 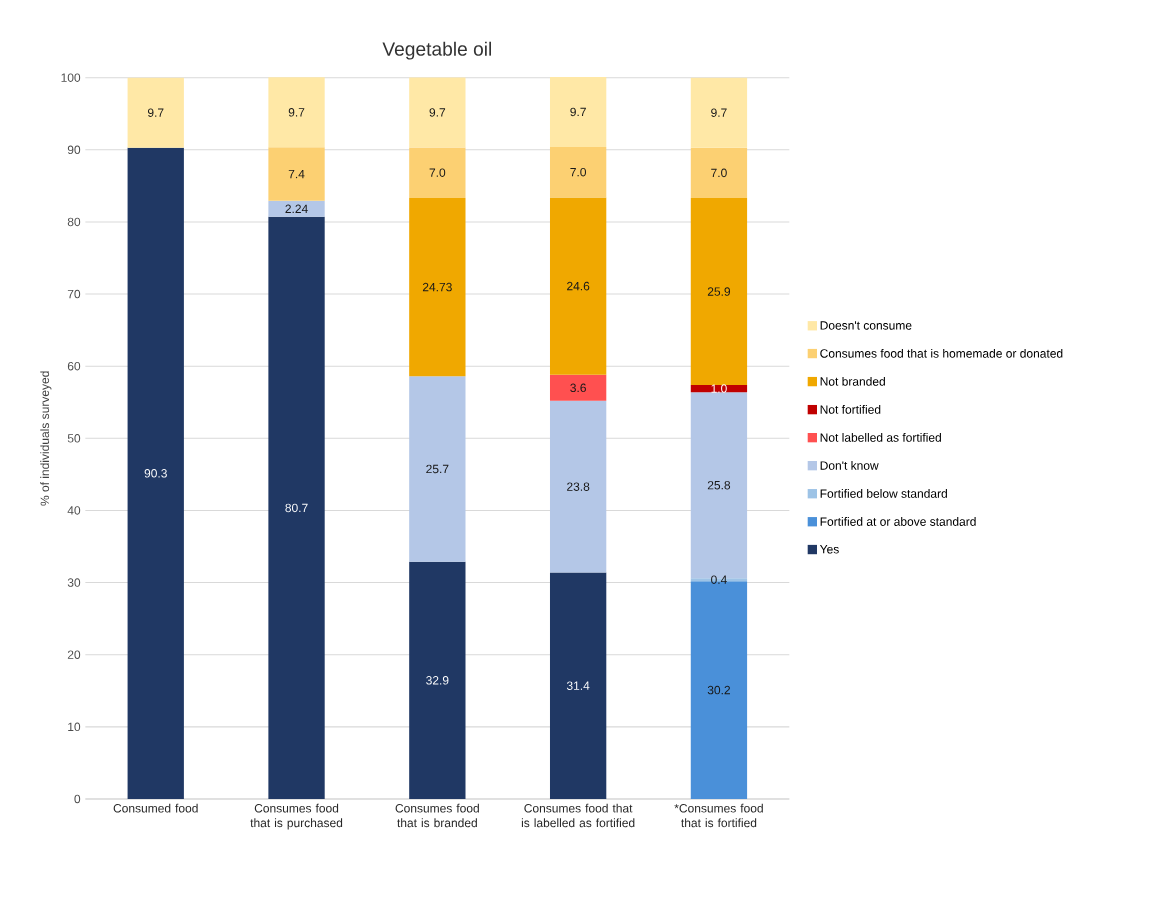 What do you see at coordinates (850, 409) in the screenshot?
I see `legend-label: Not fortified` at bounding box center [850, 409].